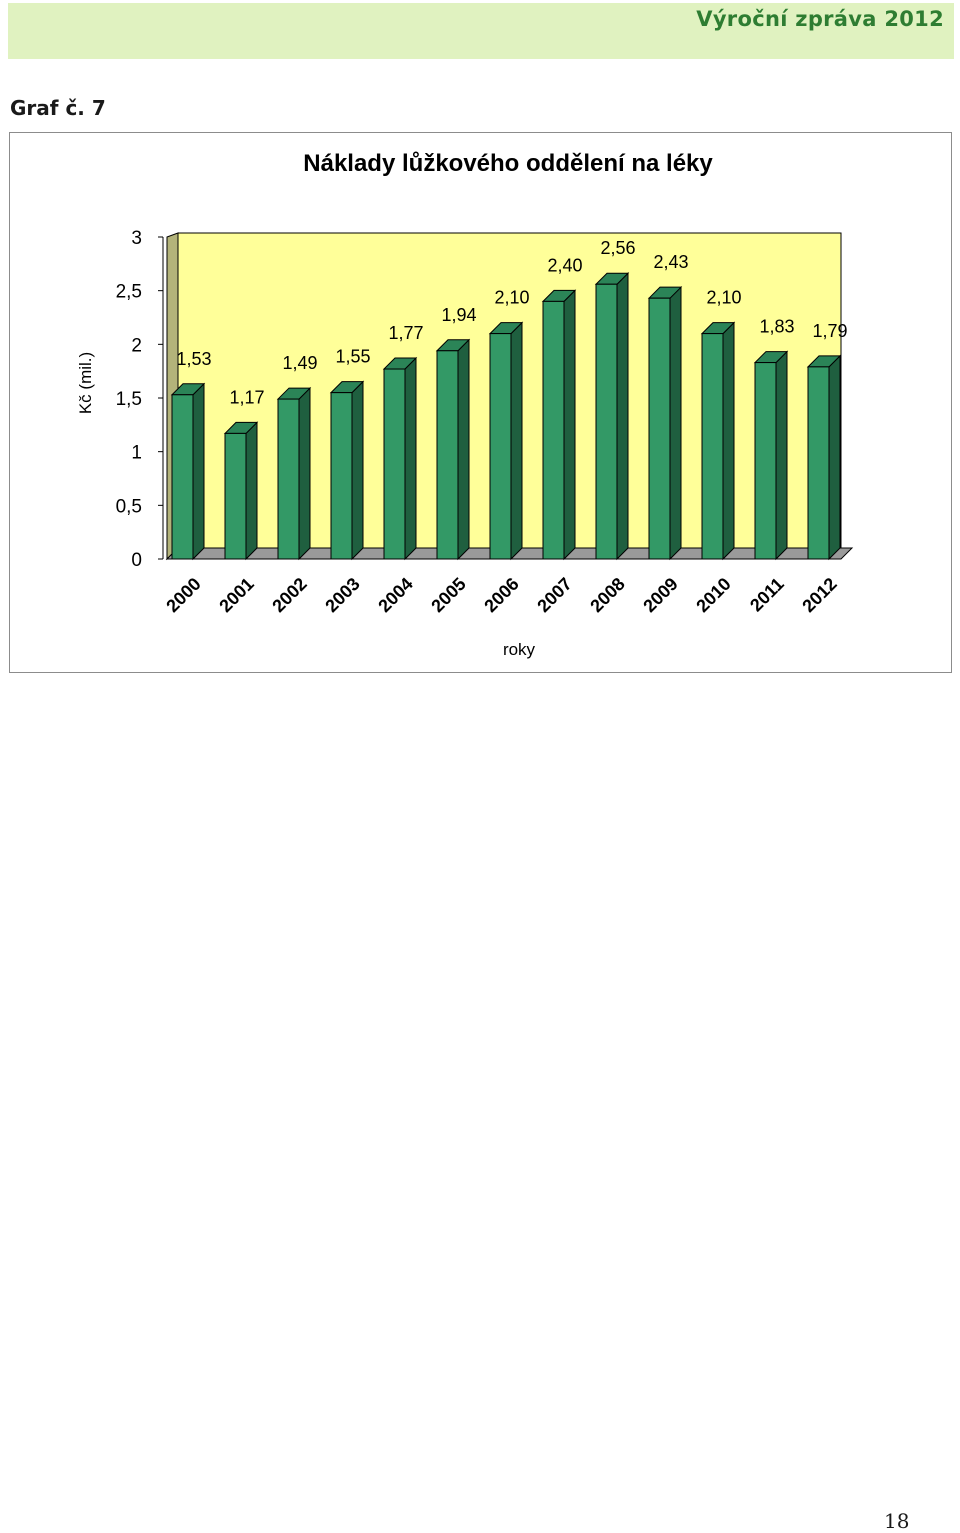 Image resolution: width=960 pixels, height=1533 pixels. I want to click on x-tick-label: 2009, so click(660, 595).